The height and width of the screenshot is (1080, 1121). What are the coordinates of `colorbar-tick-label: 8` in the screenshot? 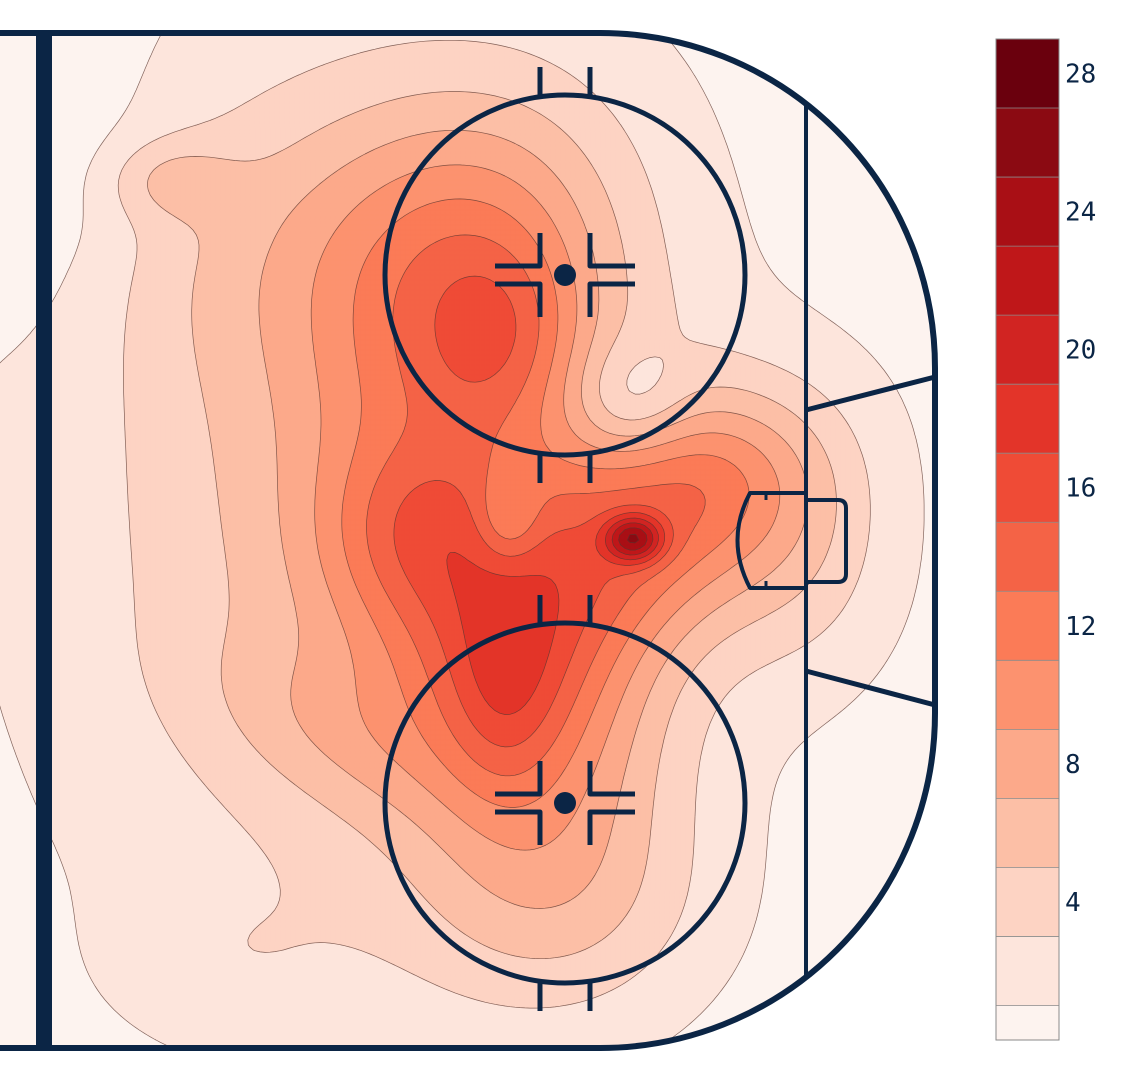 It's located at (1073, 765).